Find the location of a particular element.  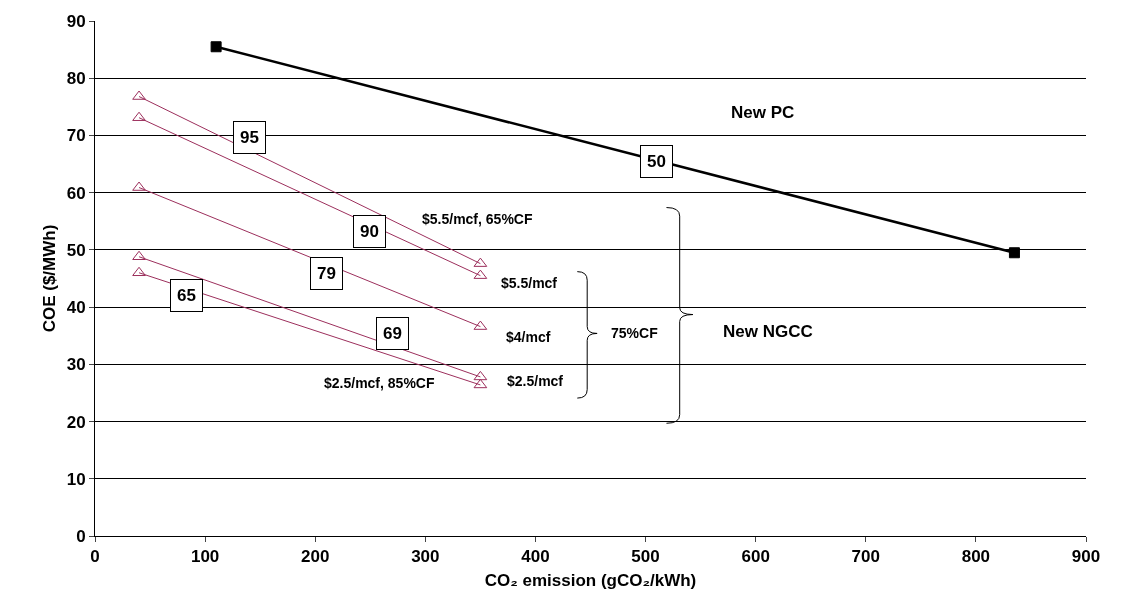

y-tick-label: 50 is located at coordinates (76, 250).